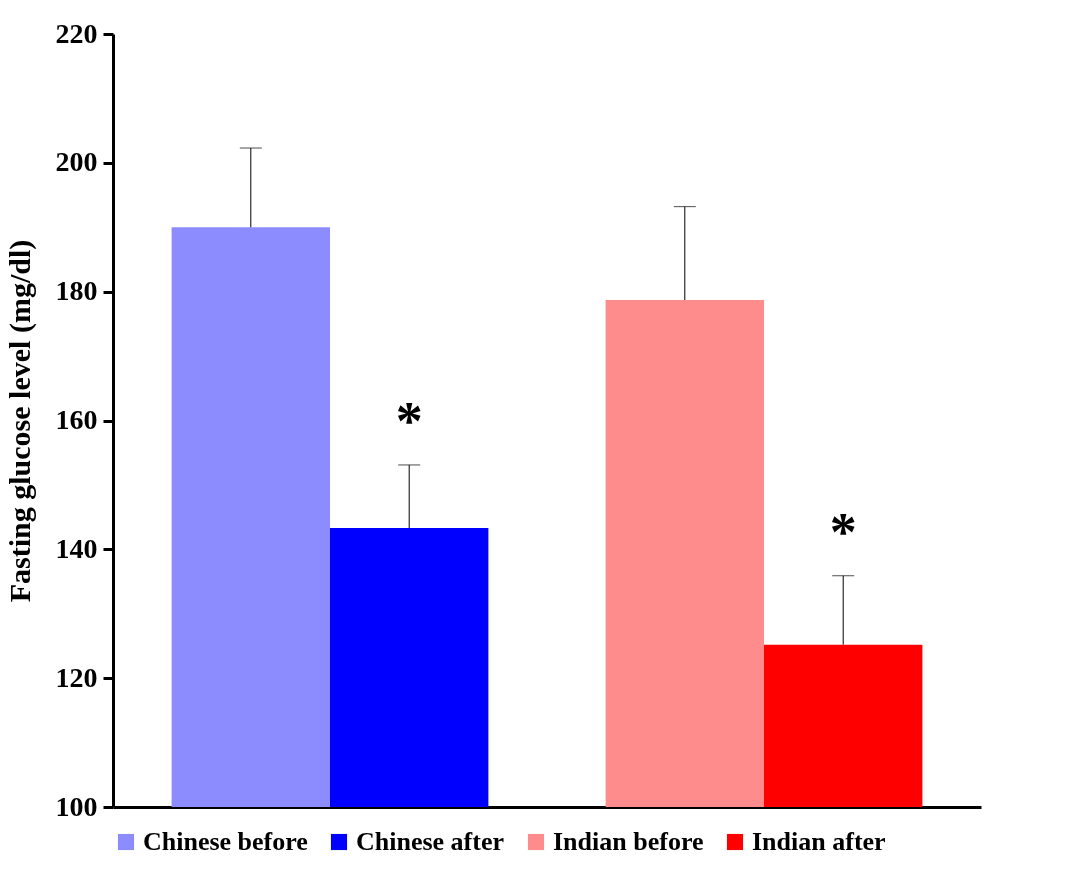 This screenshot has width=1088, height=879. What do you see at coordinates (76, 677) in the screenshot?
I see `y-tick-label: 120` at bounding box center [76, 677].